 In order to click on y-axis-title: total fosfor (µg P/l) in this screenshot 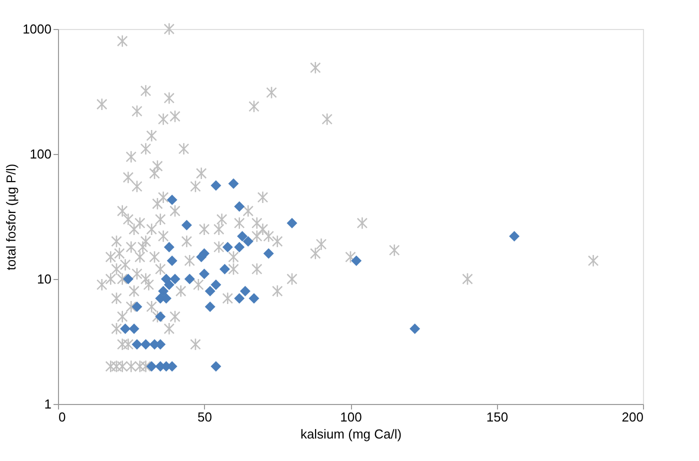, I will do `click(11, 217)`.